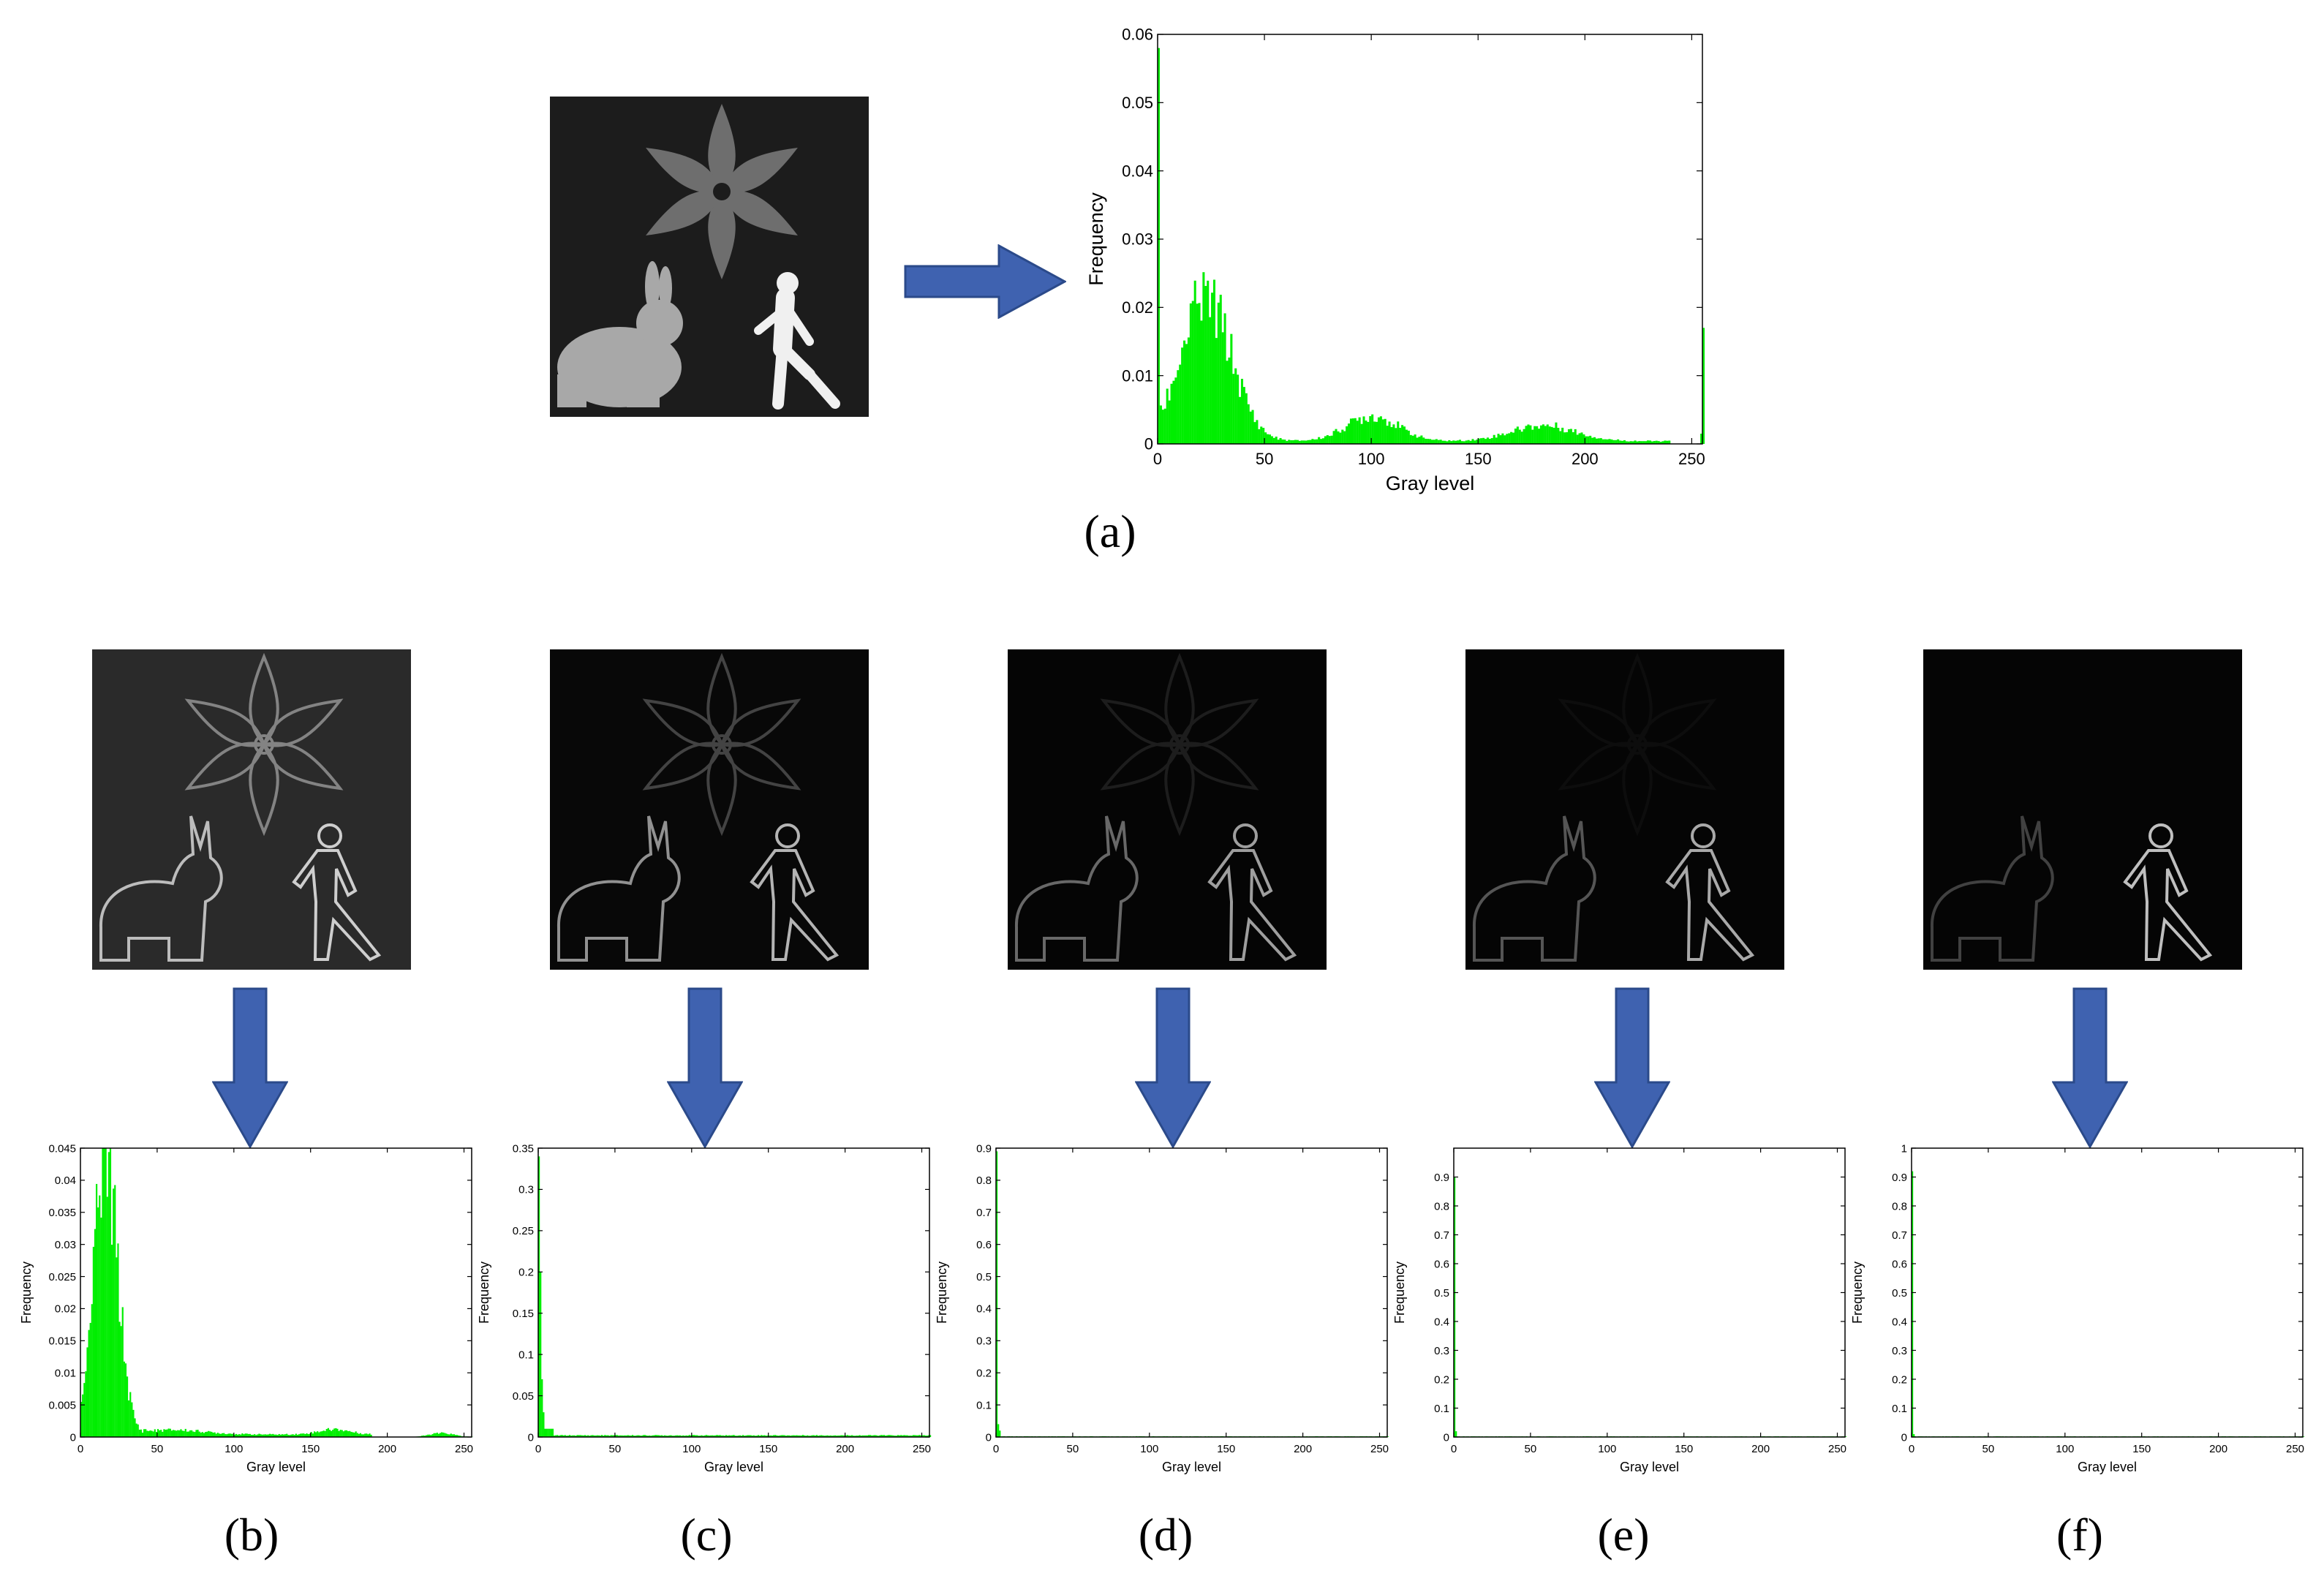 The width and height of the screenshot is (2324, 1584). What do you see at coordinates (1173, 1067) in the screenshot?
I see `arrow-down-d` at bounding box center [1173, 1067].